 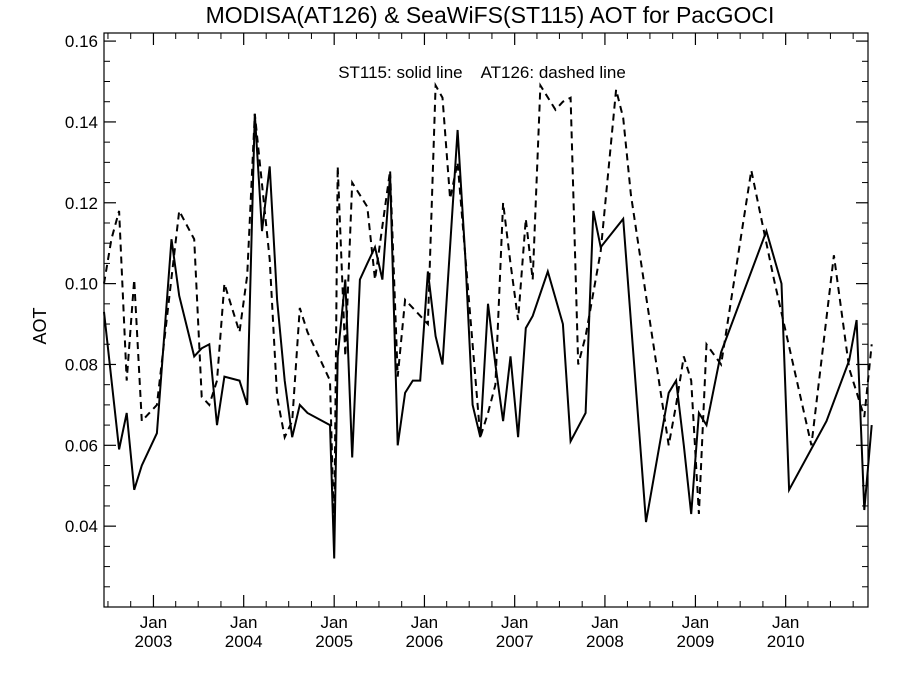 What do you see at coordinates (786, 641) in the screenshot?
I see `x-tick-year-label: 2010` at bounding box center [786, 641].